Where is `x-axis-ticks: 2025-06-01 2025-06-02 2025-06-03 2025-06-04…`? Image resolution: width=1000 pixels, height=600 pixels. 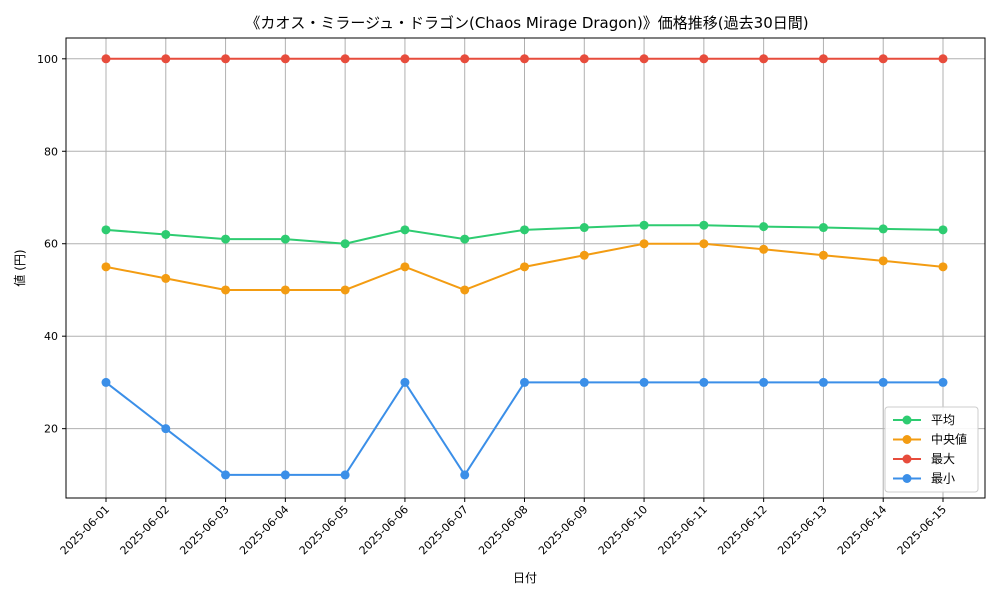 x-axis-ticks: 2025-06-01 2025-06-02 2025-06-03 2025-06-04… is located at coordinates (503, 527).